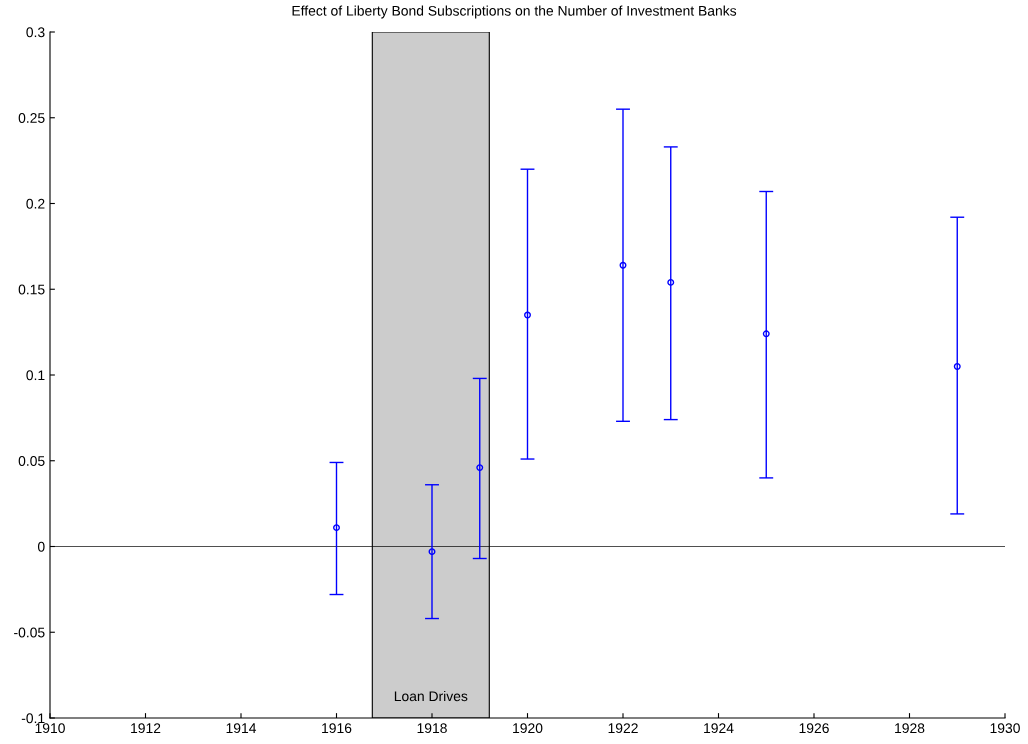 The height and width of the screenshot is (744, 1028). I want to click on y-tick-label: 0.05, so click(31, 461).